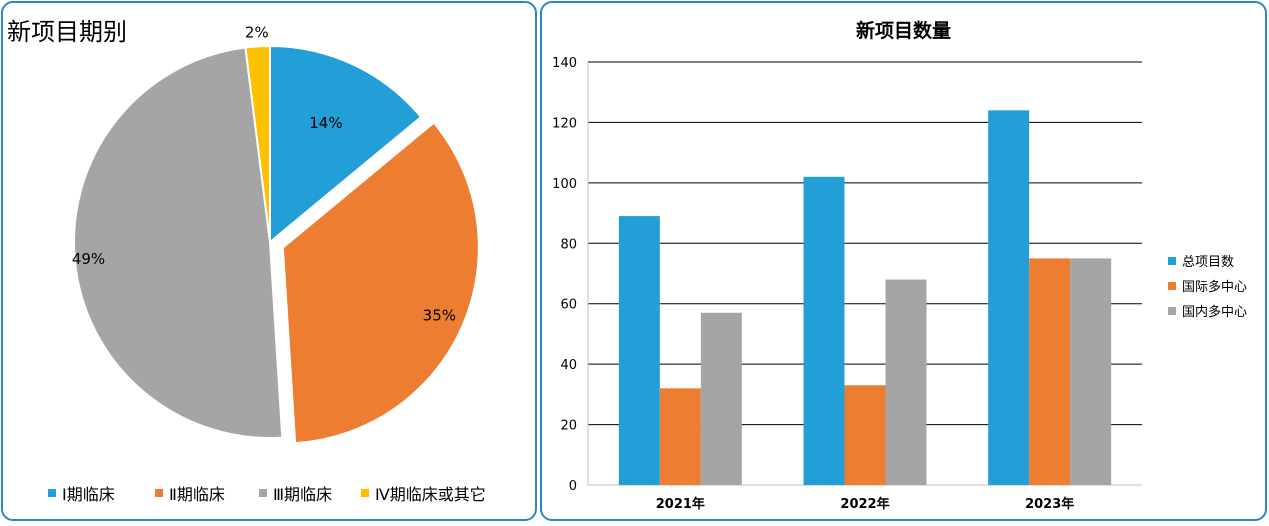 This screenshot has width=1269, height=526. I want to click on pie-legend-item-3: Ⅲ期临床, so click(295, 493).